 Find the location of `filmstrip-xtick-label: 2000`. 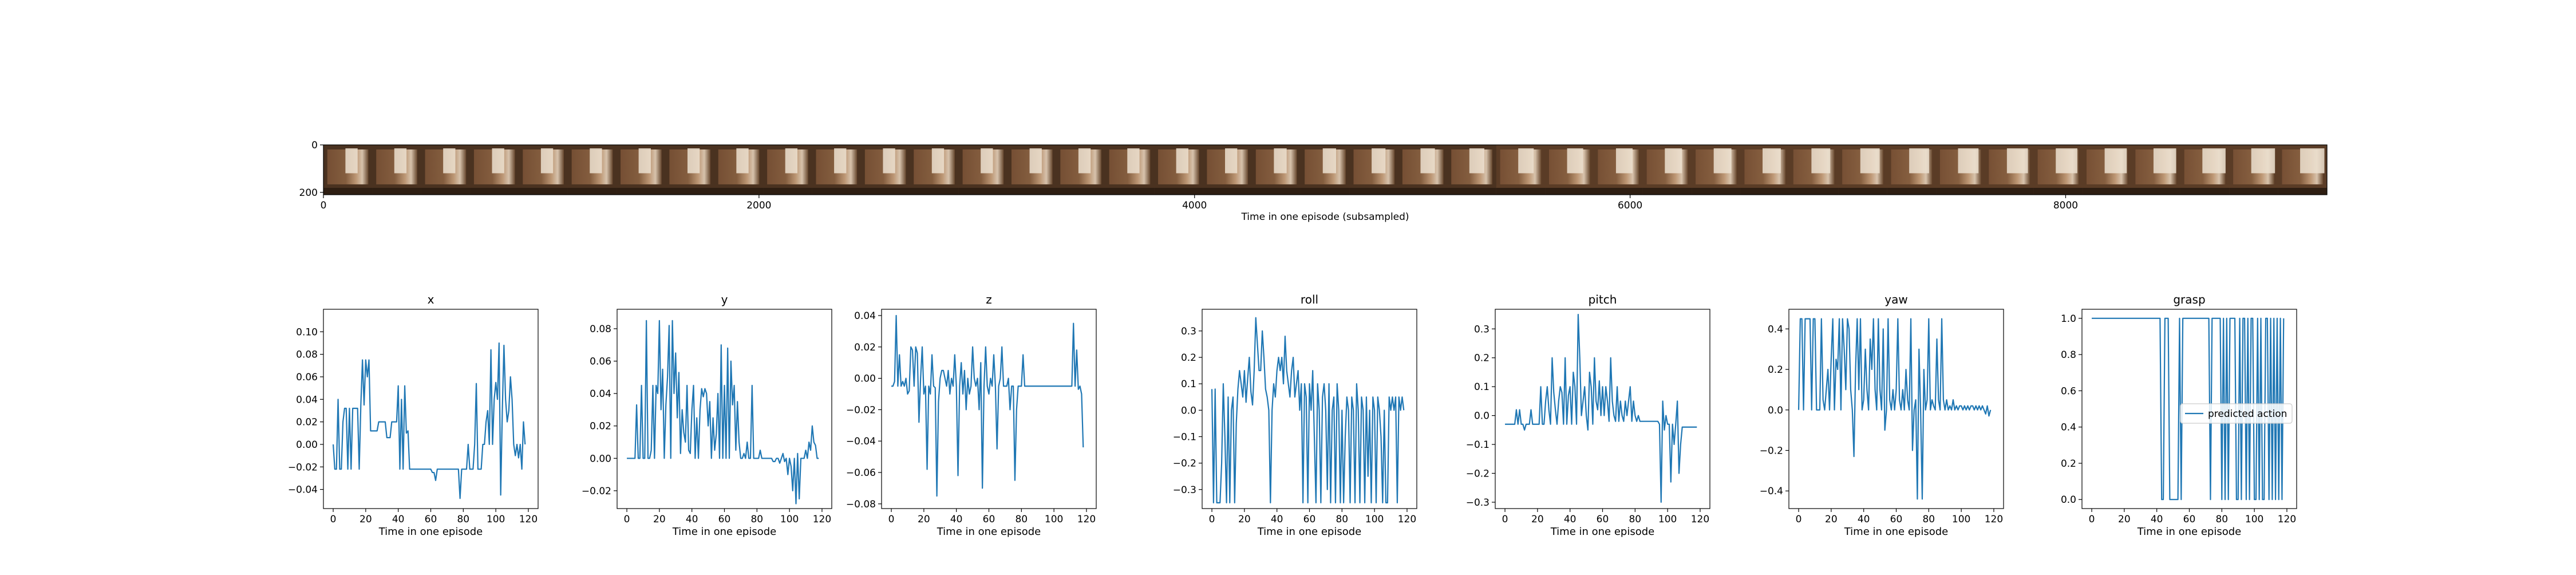

filmstrip-xtick-label: 2000 is located at coordinates (758, 205).